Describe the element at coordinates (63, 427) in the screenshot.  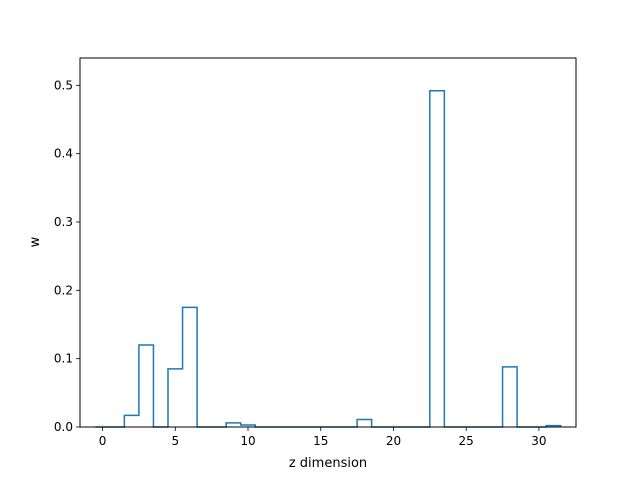
I see `y-tick-label: 0.0` at that location.